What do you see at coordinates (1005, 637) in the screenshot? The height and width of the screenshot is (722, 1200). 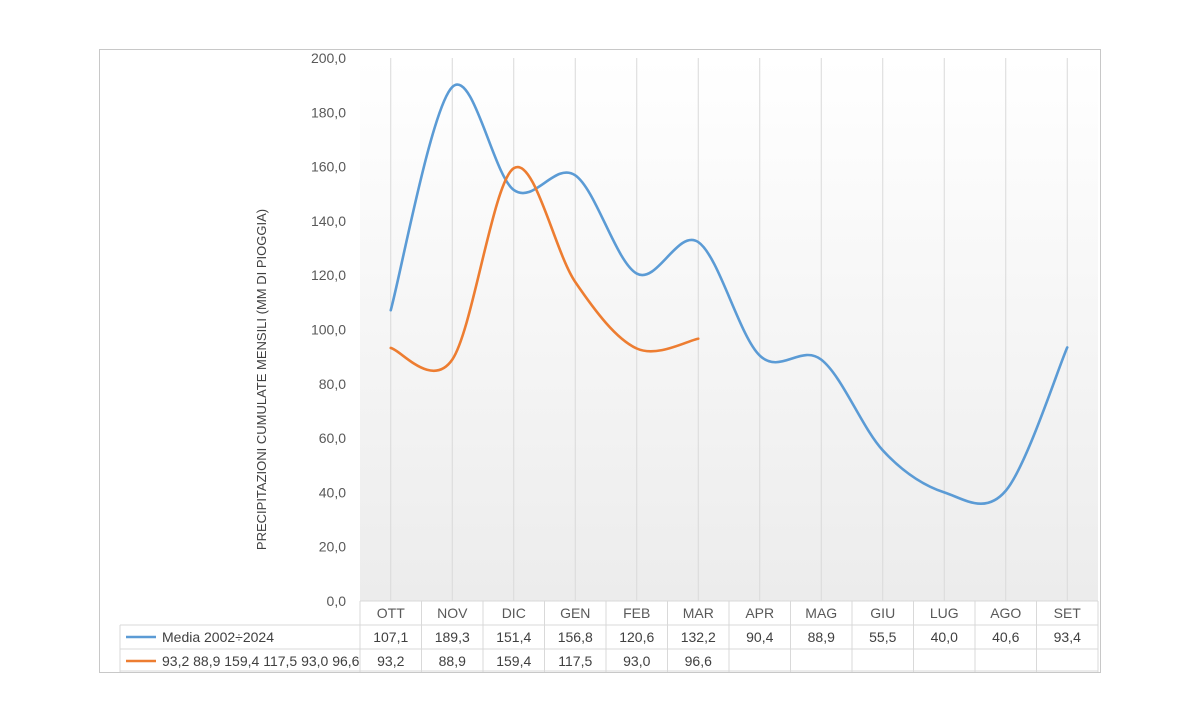 I see `table-value-cell: 40,6` at bounding box center [1005, 637].